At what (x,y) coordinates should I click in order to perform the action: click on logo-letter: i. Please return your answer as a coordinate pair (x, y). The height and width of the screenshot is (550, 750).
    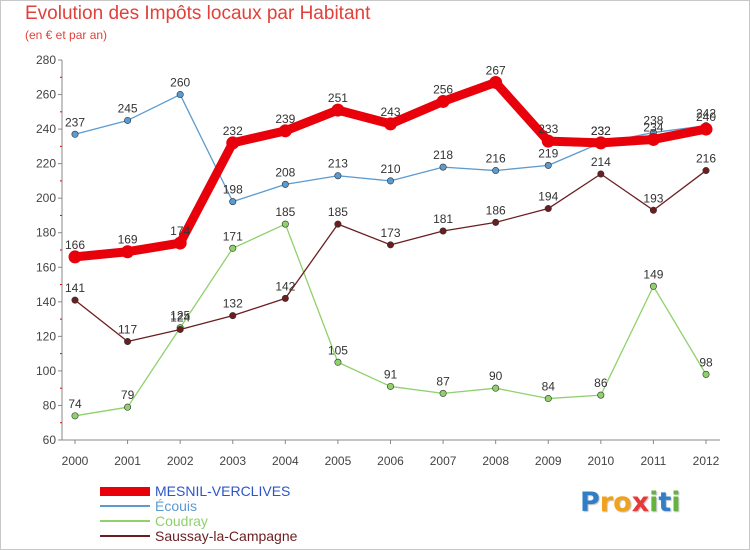
    Looking at the image, I should click on (676, 502).